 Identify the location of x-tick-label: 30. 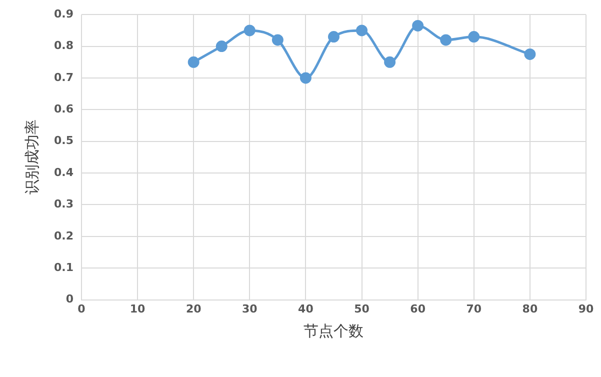
(250, 309).